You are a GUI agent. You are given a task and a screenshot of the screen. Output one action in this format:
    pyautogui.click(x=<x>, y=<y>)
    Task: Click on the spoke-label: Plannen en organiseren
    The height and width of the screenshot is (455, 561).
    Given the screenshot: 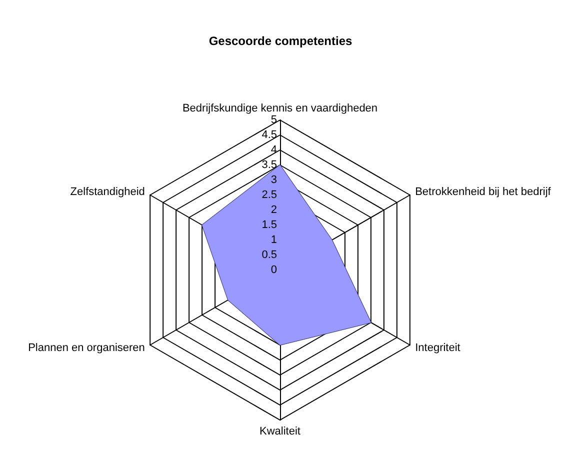 What is the action you would take?
    pyautogui.click(x=86, y=348)
    